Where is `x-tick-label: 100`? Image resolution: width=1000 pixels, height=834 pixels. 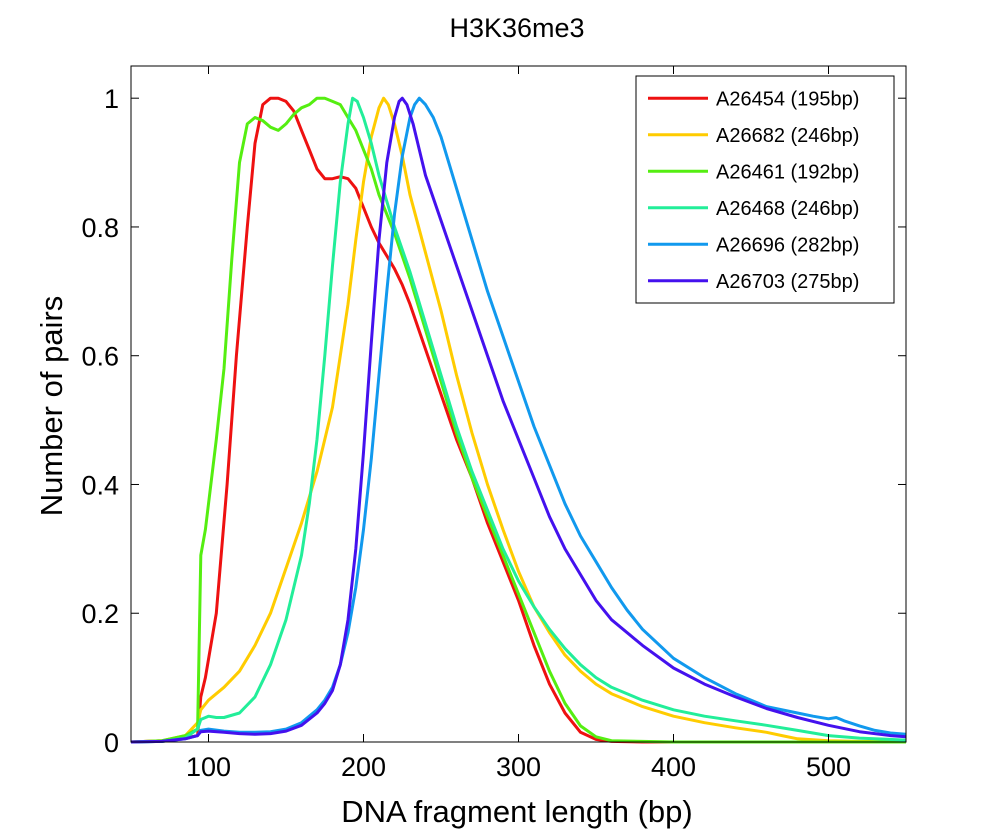
x-tick-label: 100 is located at coordinates (208, 767).